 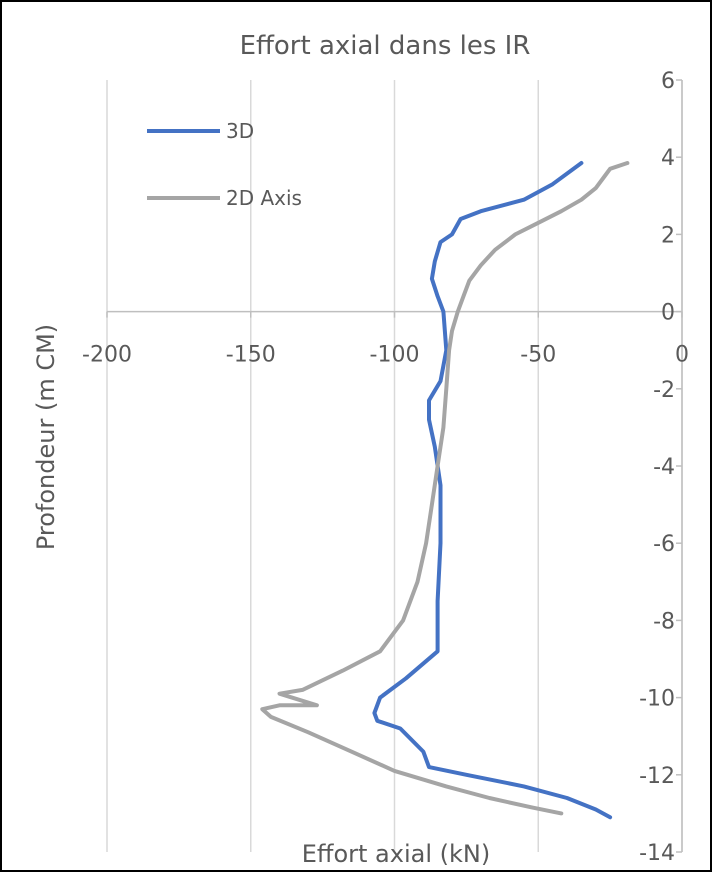 What do you see at coordinates (385, 46) in the screenshot?
I see `chart-title: Effort axial dans les IR` at bounding box center [385, 46].